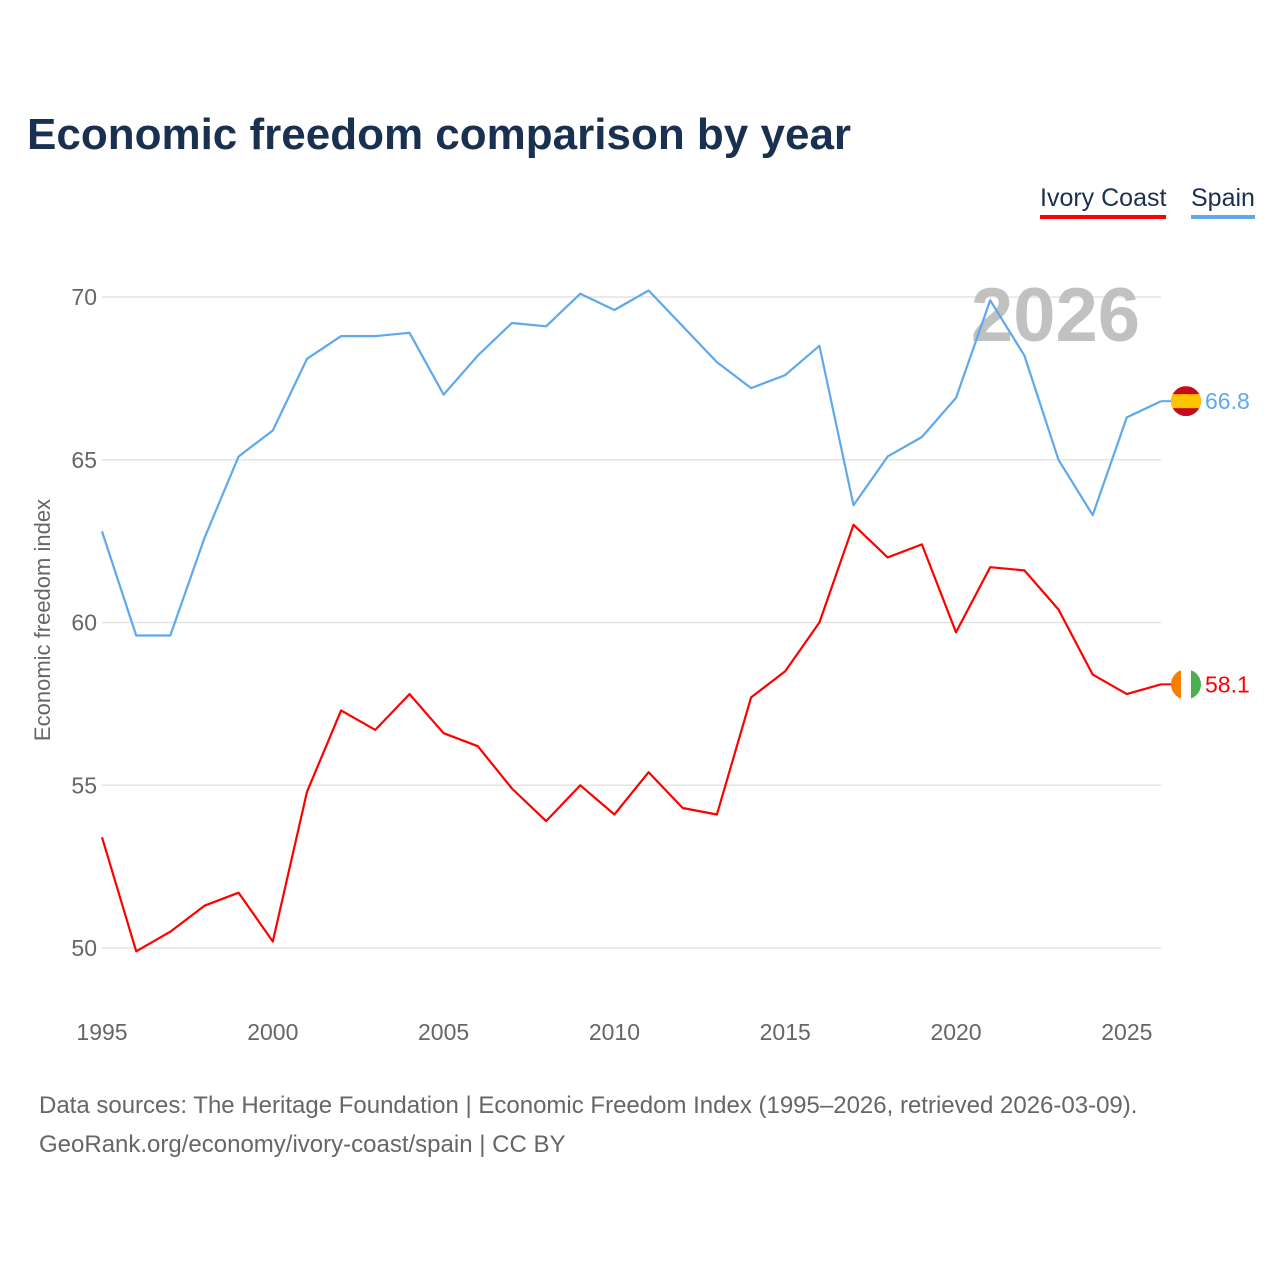 The image size is (1280, 1280). Describe the element at coordinates (1055, 315) in the screenshot. I see `year-watermark: 2026` at that location.